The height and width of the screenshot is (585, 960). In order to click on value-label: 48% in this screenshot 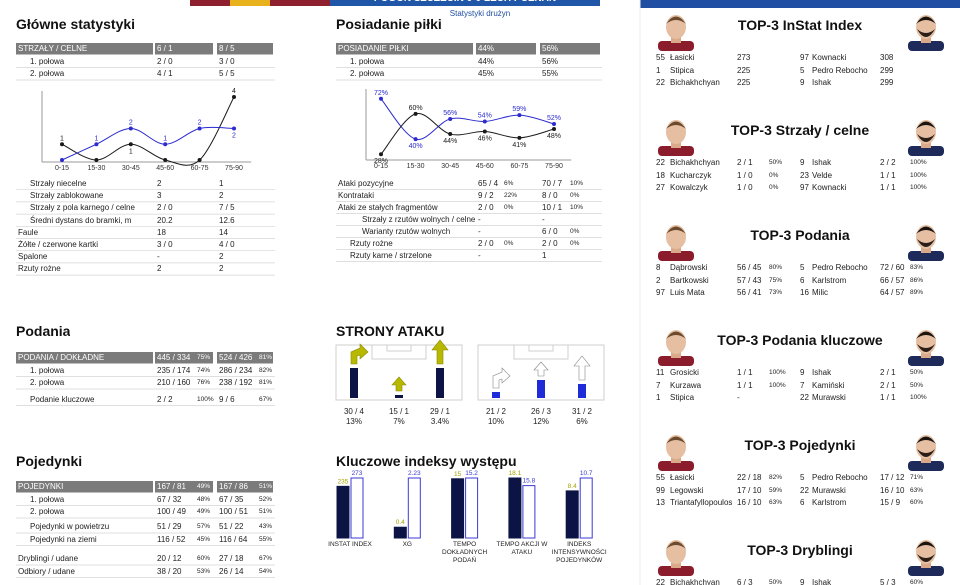, I will do `click(554, 136)`.